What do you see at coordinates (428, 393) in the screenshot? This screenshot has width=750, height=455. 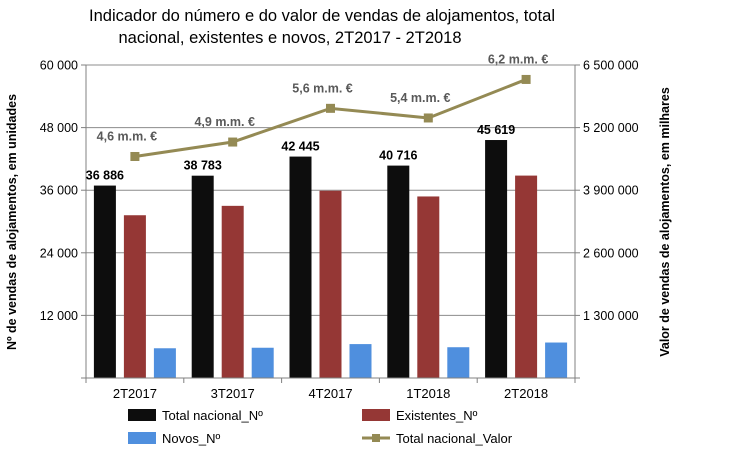 I see `x-tick-label: 1T2018` at bounding box center [428, 393].